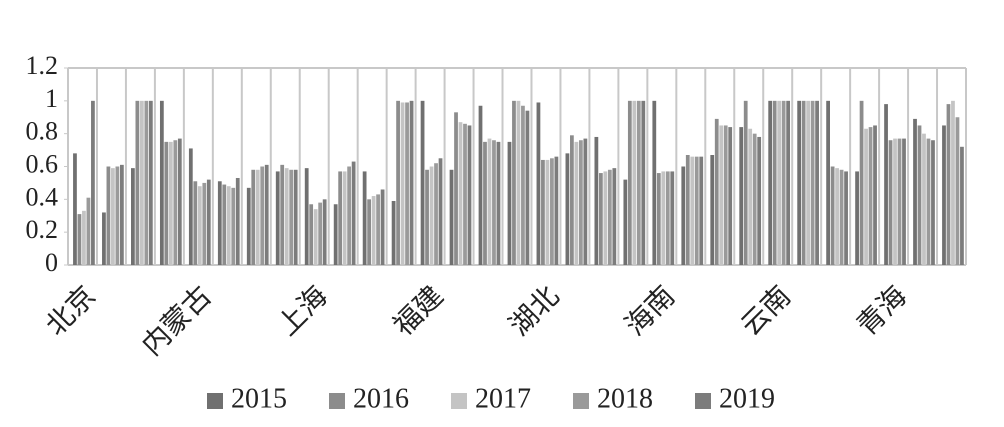  I want to click on legend-label: 2015, so click(259, 398).